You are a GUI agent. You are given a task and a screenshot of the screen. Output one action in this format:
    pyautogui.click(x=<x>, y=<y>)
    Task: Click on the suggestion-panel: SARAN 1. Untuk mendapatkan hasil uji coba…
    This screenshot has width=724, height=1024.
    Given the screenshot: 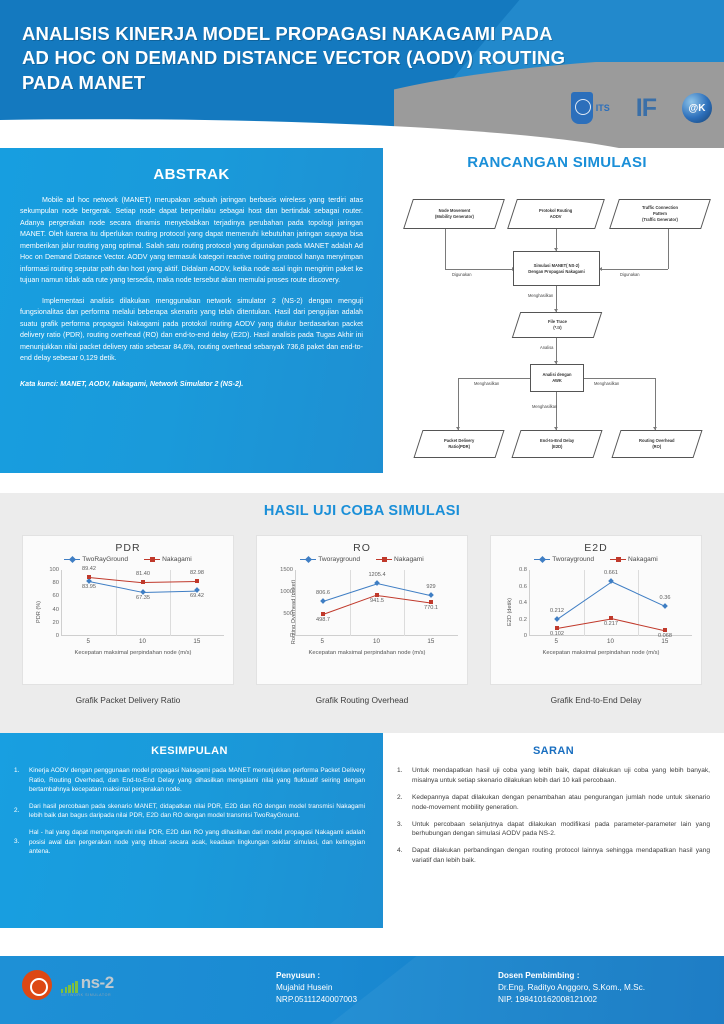 What is the action you would take?
    pyautogui.click(x=553, y=840)
    